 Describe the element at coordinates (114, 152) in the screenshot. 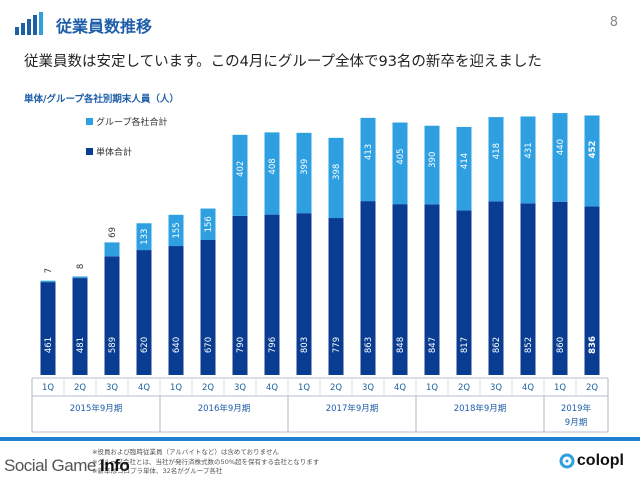

I see `legend-label: 単体合計` at that location.